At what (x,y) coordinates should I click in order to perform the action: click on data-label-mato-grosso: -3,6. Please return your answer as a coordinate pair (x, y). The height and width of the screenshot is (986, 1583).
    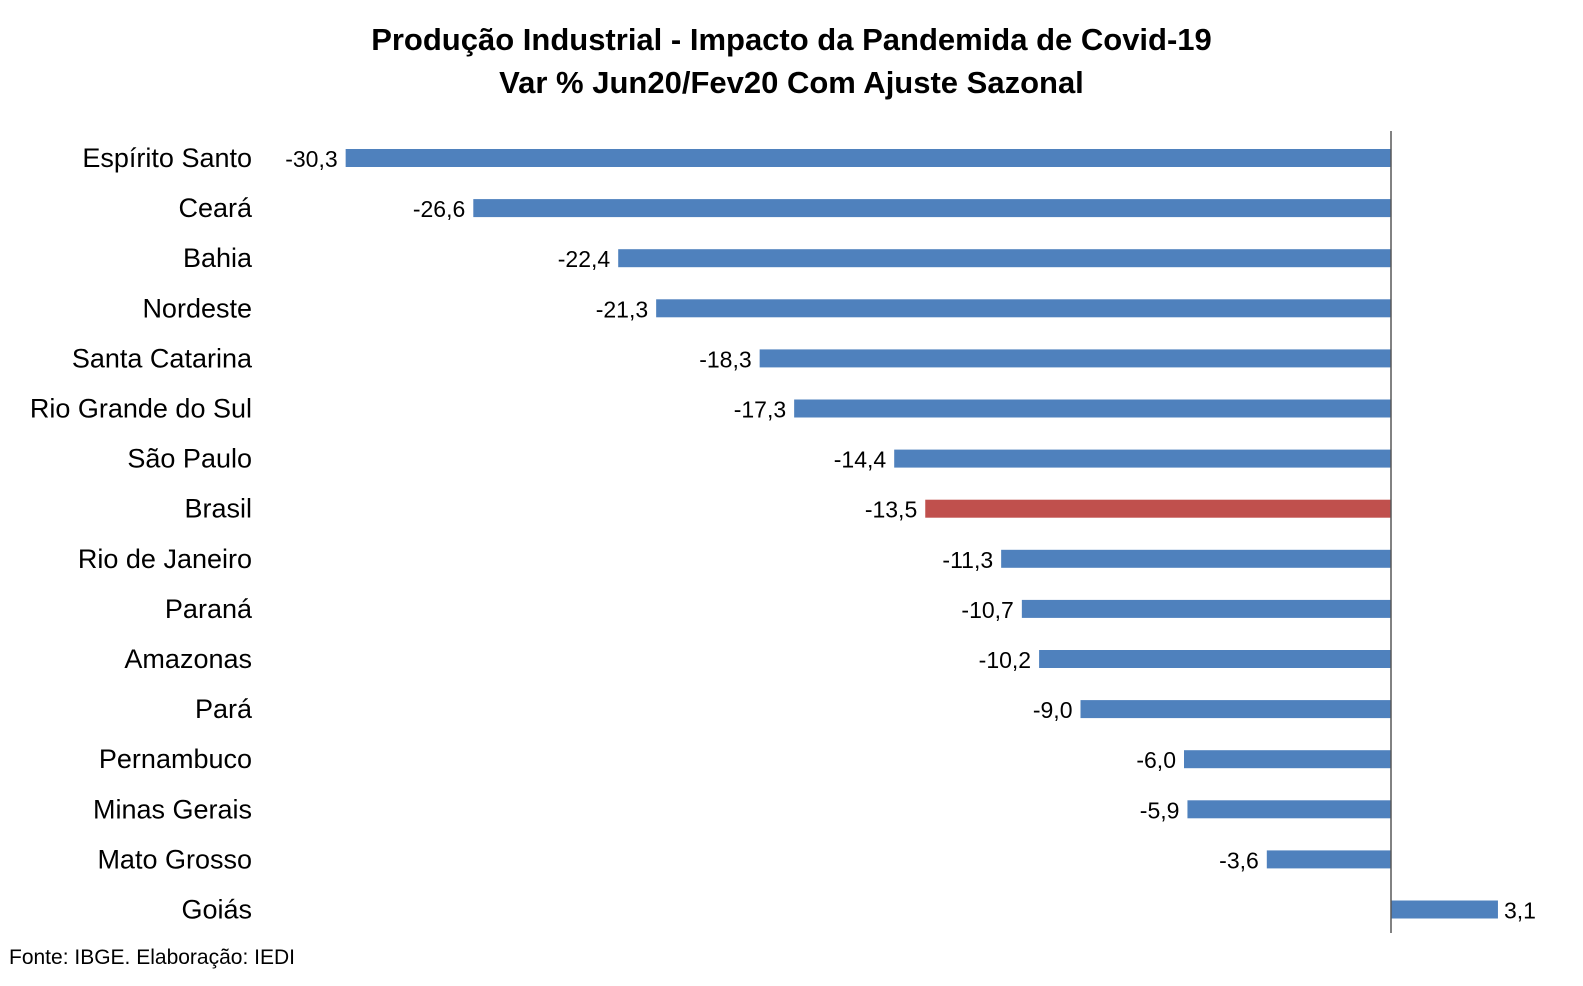
    Looking at the image, I should click on (1239, 860).